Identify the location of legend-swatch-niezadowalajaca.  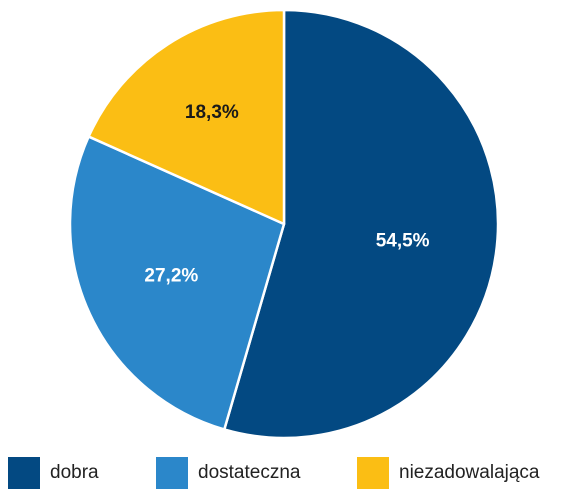
(373, 473).